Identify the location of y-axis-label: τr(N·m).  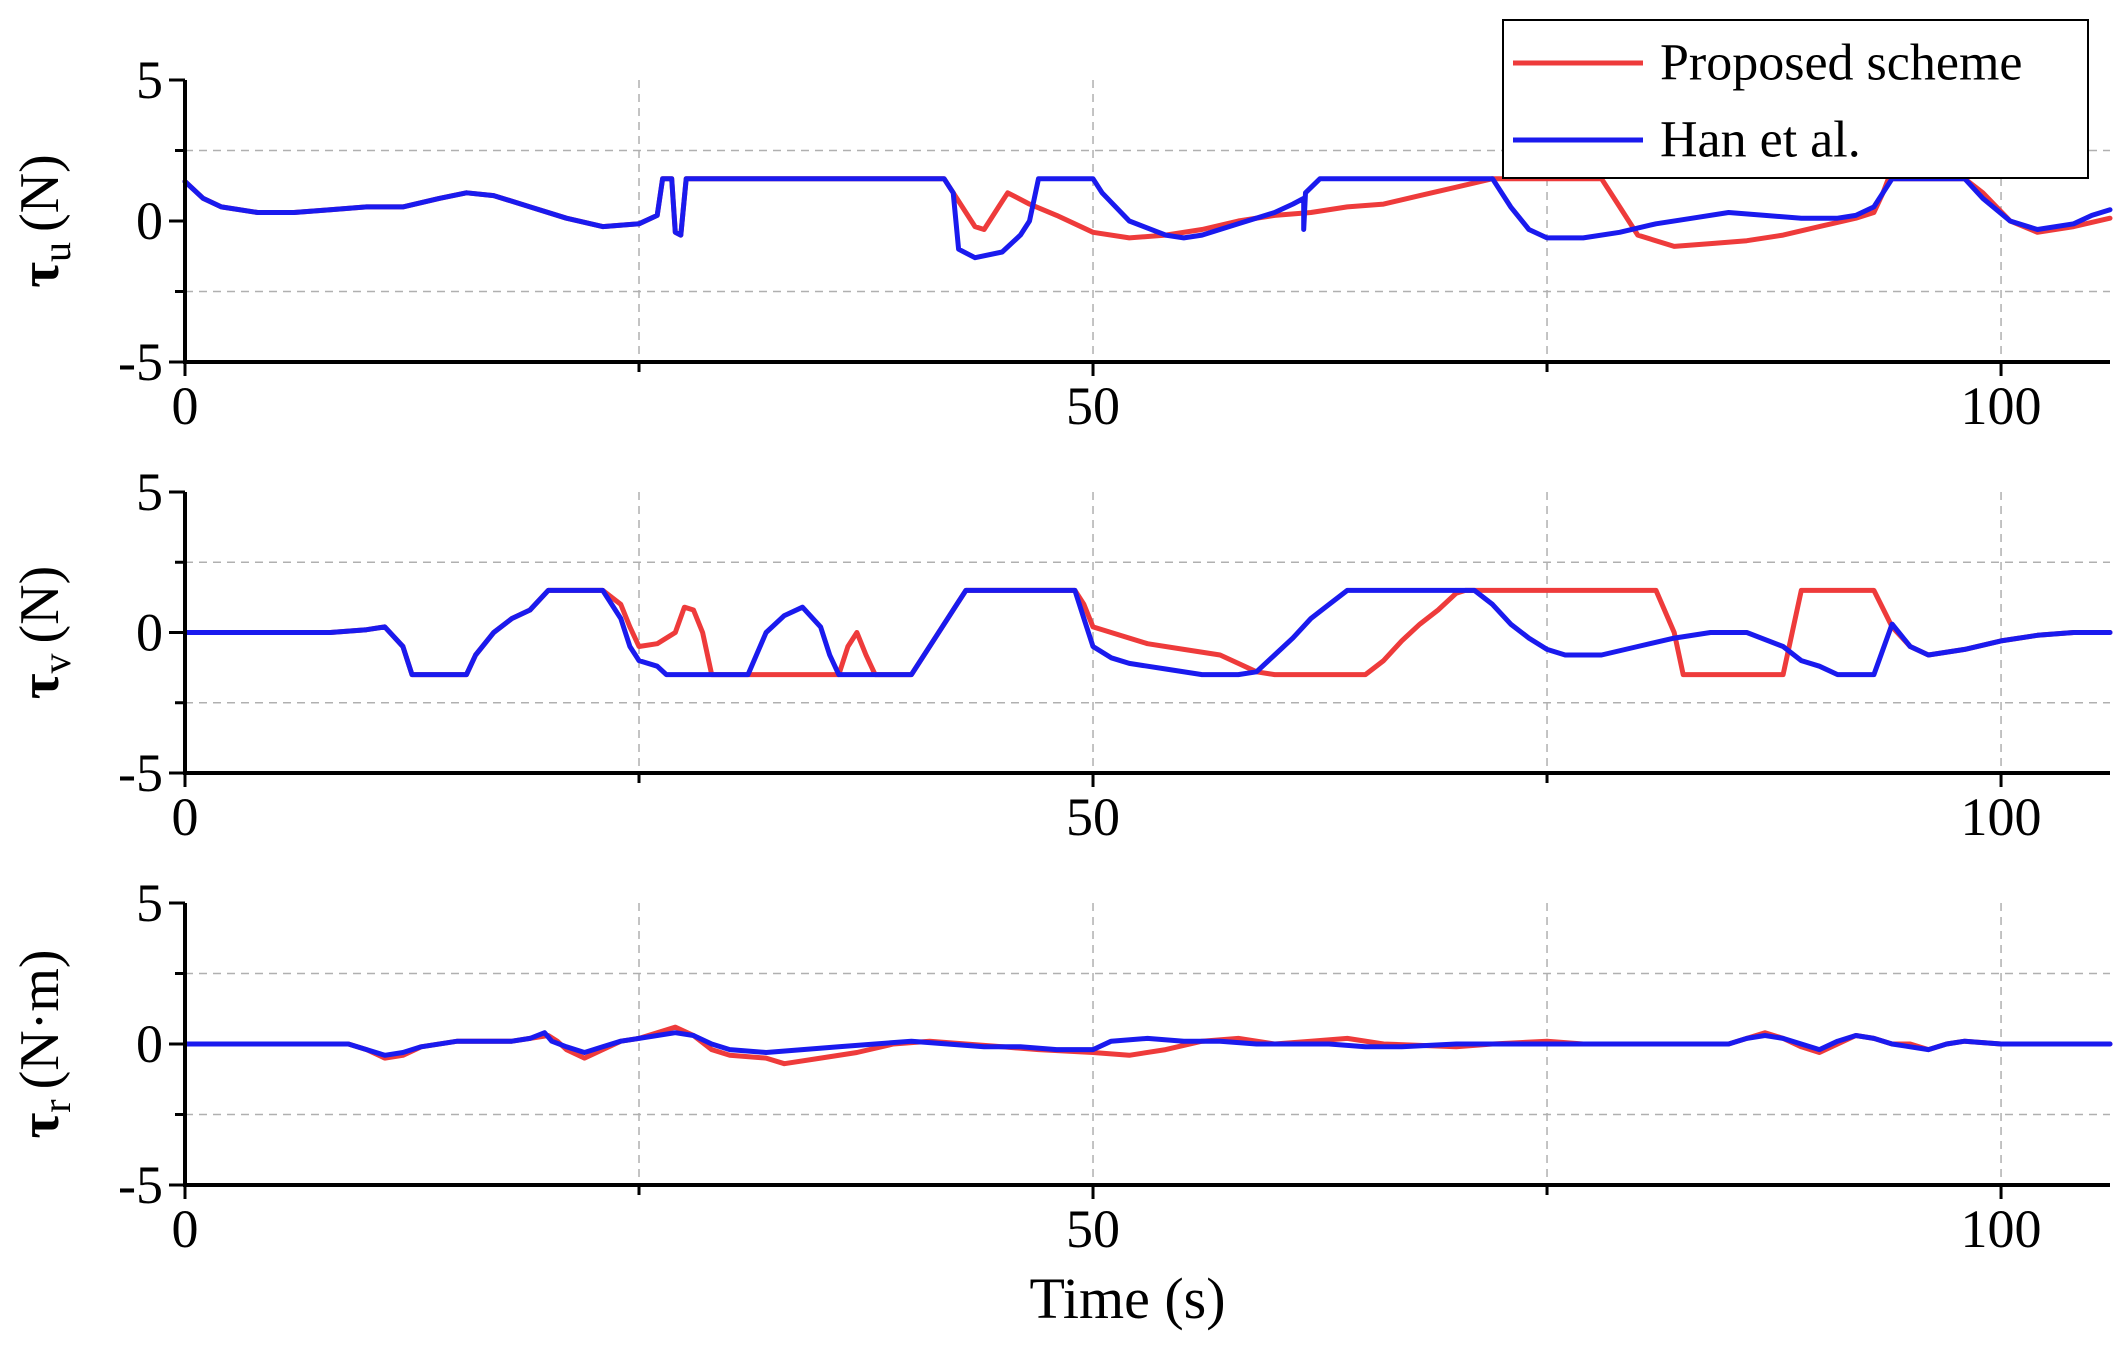
(44, 1043).